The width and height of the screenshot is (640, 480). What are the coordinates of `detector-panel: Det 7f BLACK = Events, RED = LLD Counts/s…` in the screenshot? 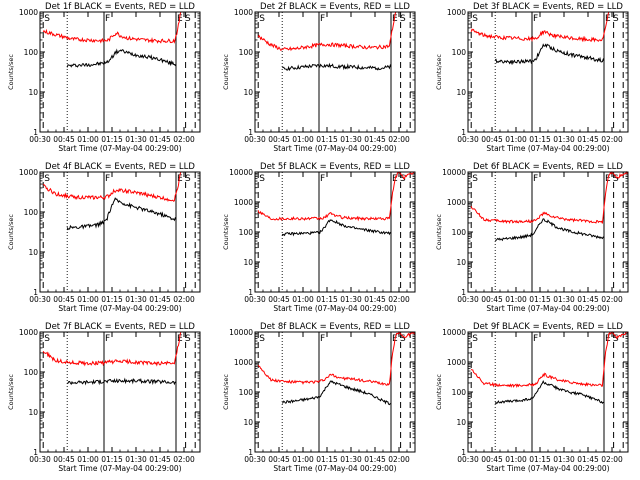 It's located at (104, 397).